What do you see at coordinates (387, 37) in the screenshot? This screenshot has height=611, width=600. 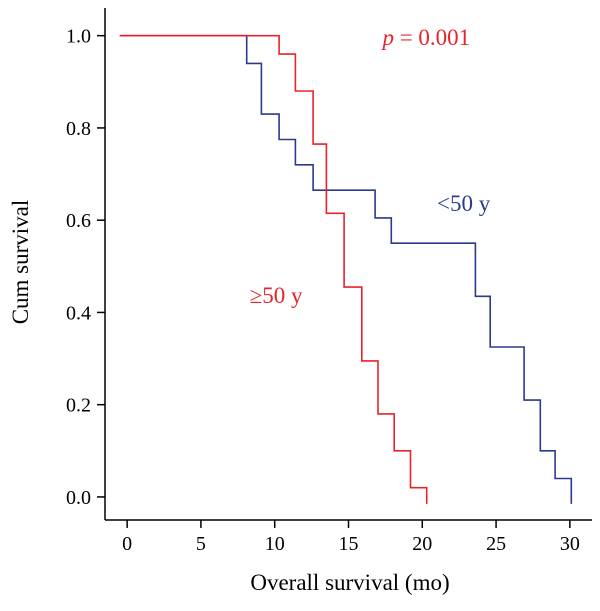 I see `p-symbol: p` at bounding box center [387, 37].